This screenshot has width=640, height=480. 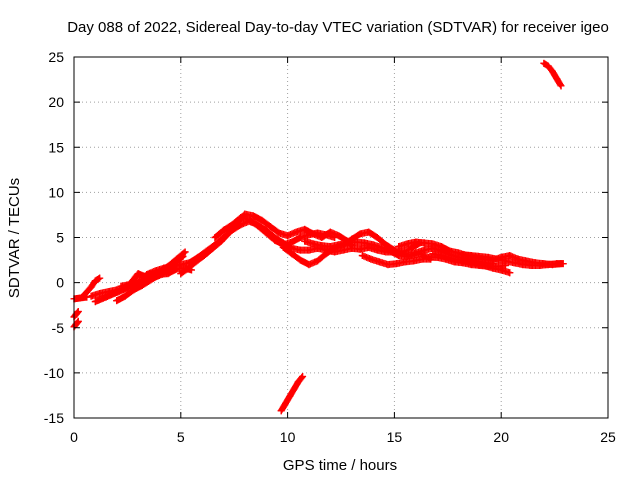 I want to click on y-tick-label: -10, so click(x=54, y=373).